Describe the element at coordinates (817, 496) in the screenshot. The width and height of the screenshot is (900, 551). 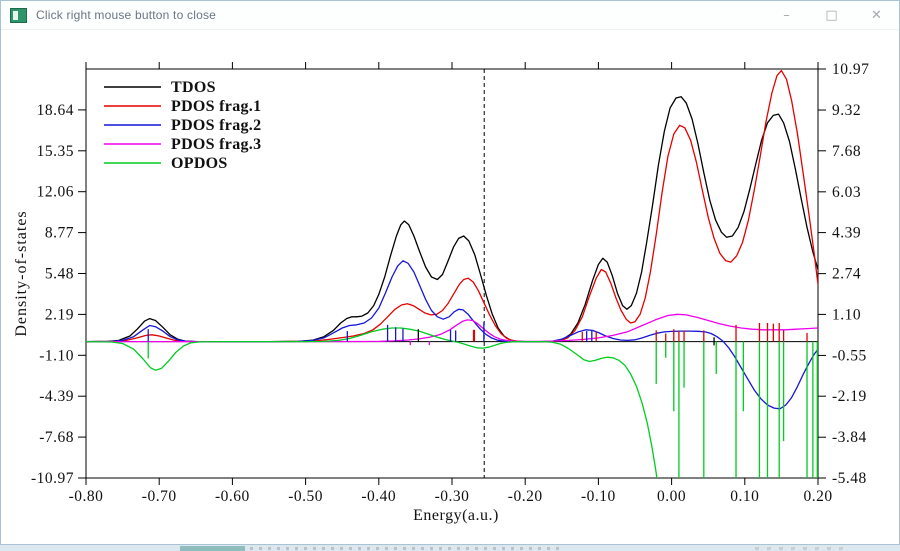
I see `x-tick-label: 0.20` at that location.